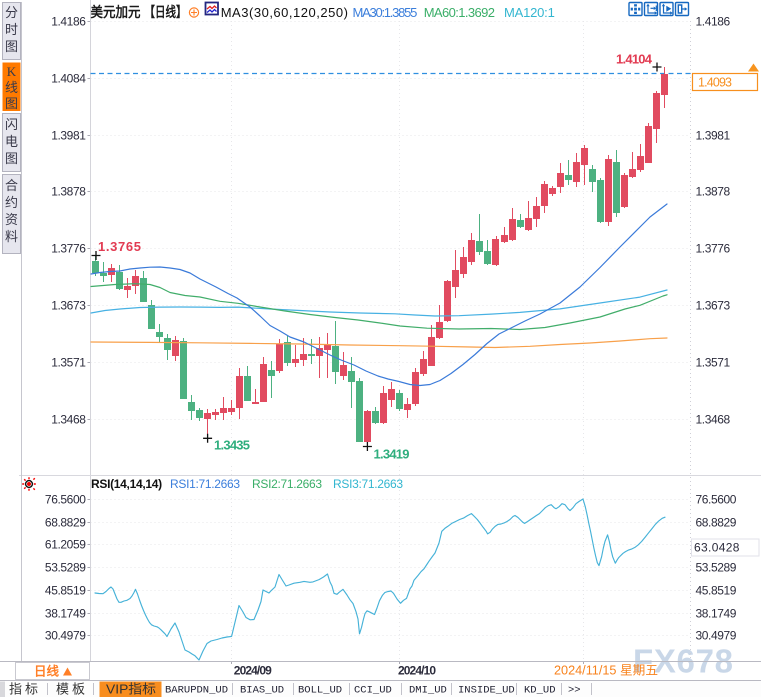  What do you see at coordinates (373, 691) in the screenshot?
I see `svg-text: CCI_UD` at bounding box center [373, 691].